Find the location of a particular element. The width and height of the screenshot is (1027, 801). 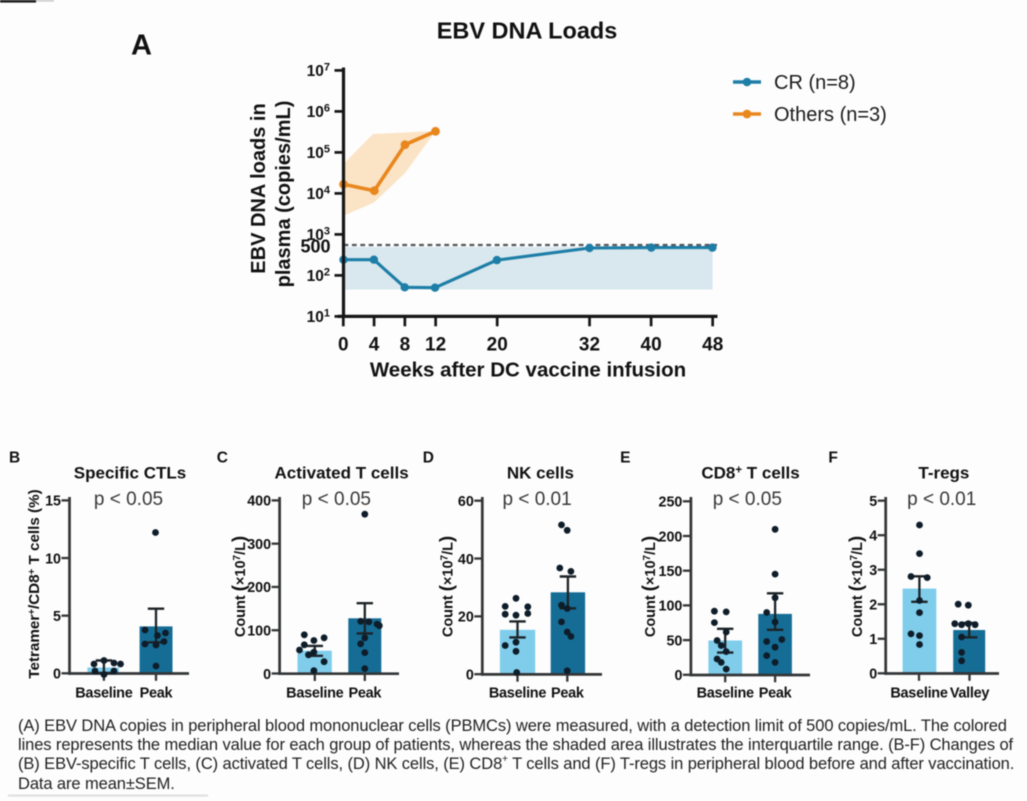

svg-text: F is located at coordinates (832, 458).